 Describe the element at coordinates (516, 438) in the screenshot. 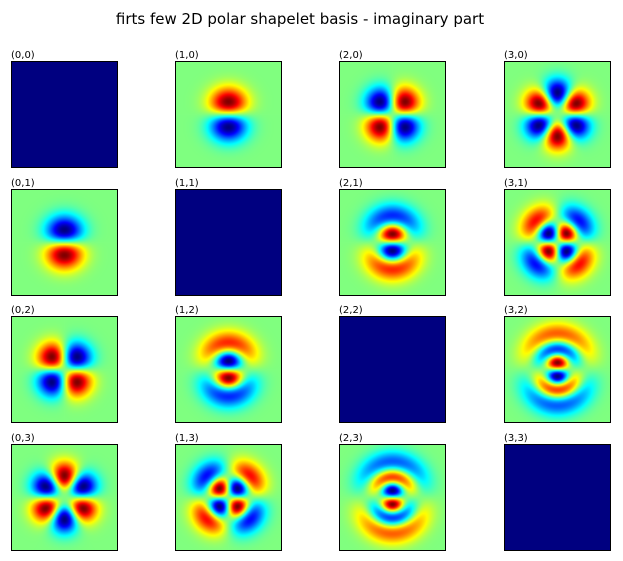

I see `panel-label: (3,3)` at that location.